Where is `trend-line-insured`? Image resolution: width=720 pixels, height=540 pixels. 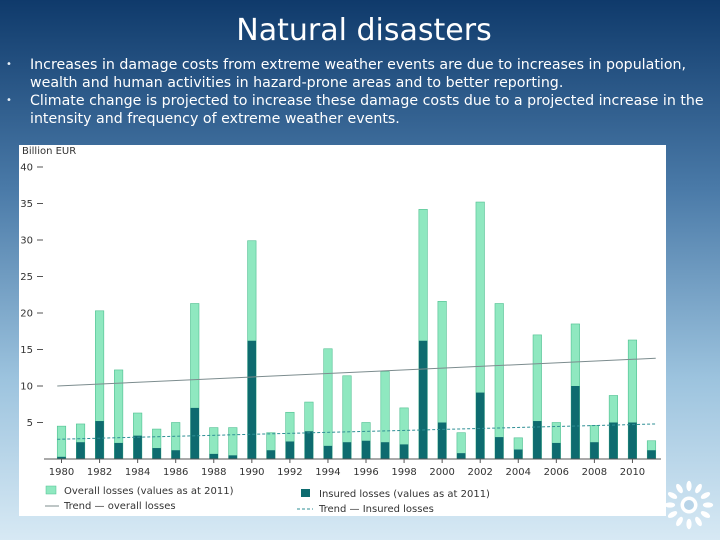 trend-line-insured is located at coordinates (356, 431).